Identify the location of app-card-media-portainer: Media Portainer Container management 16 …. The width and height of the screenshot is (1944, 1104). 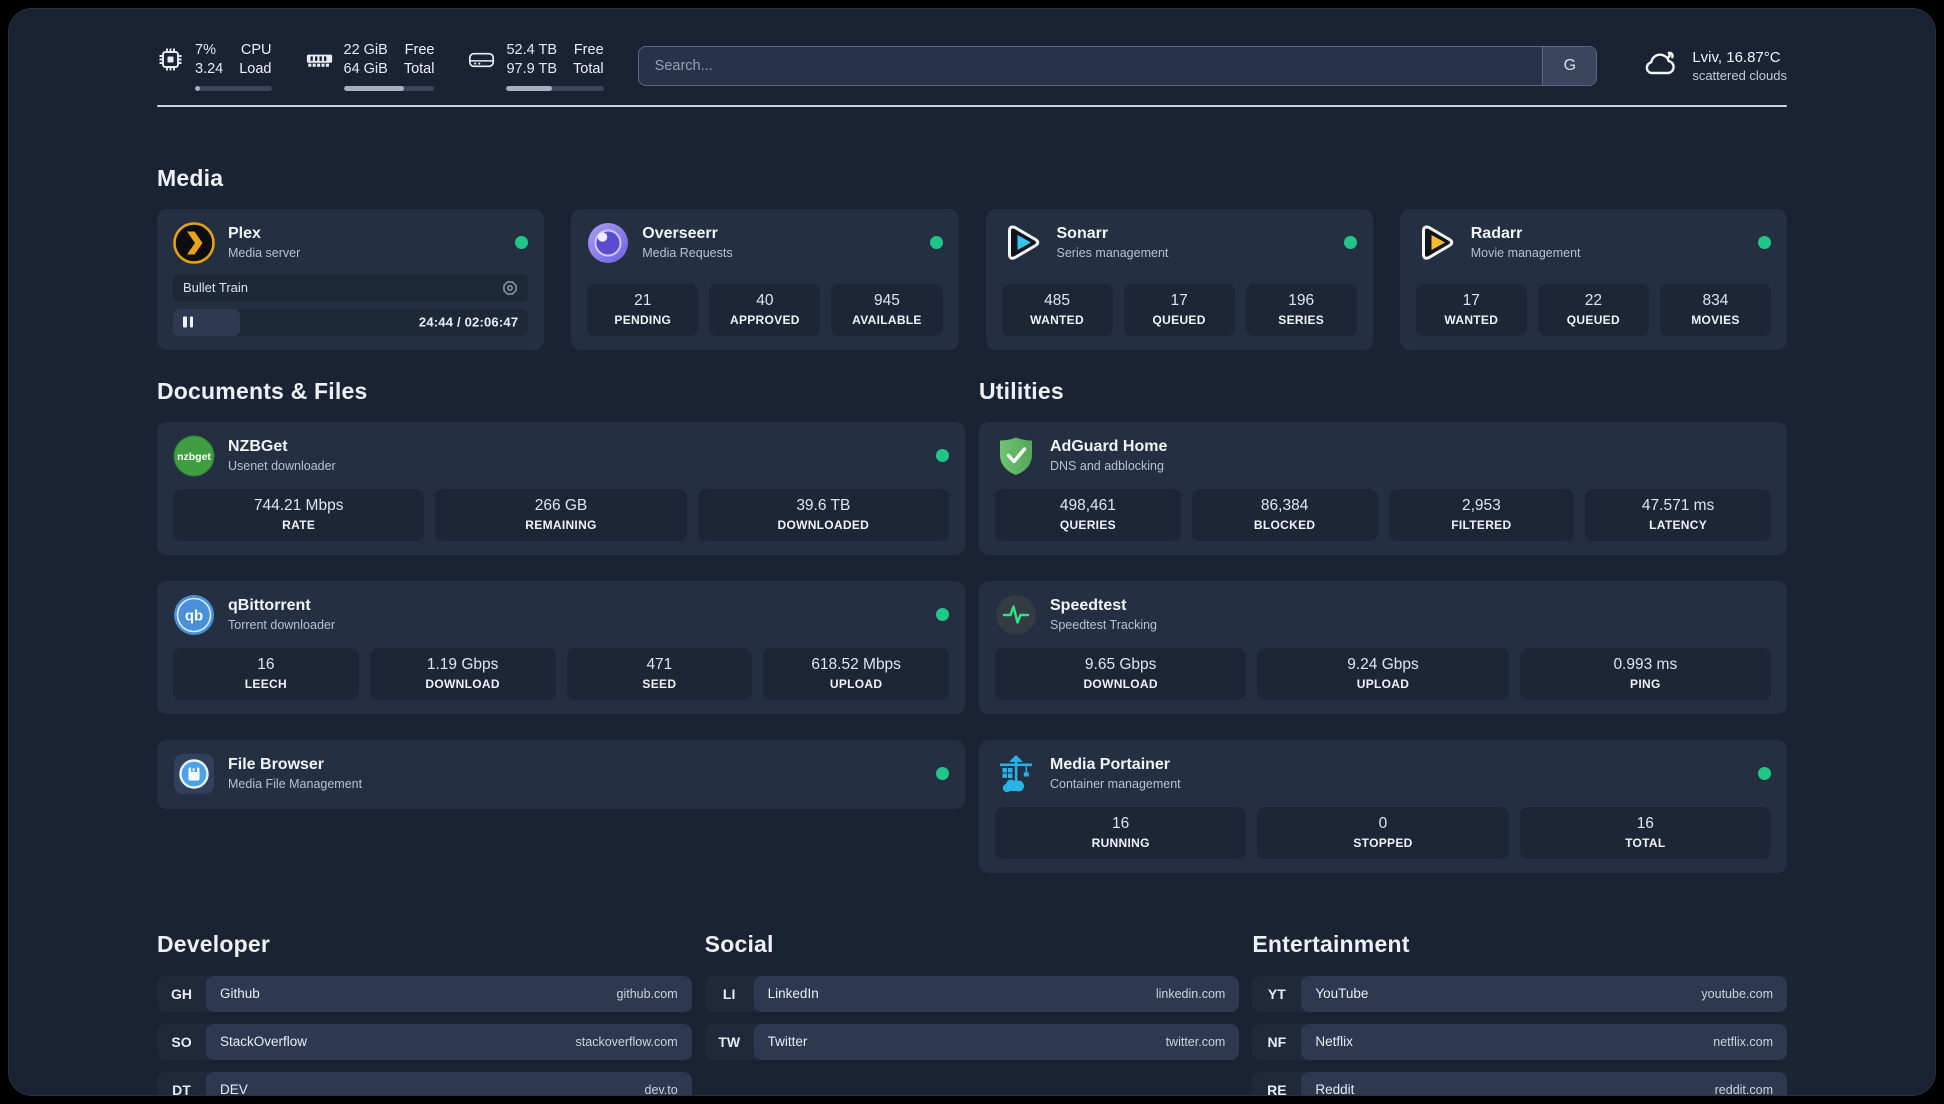
(1383, 806).